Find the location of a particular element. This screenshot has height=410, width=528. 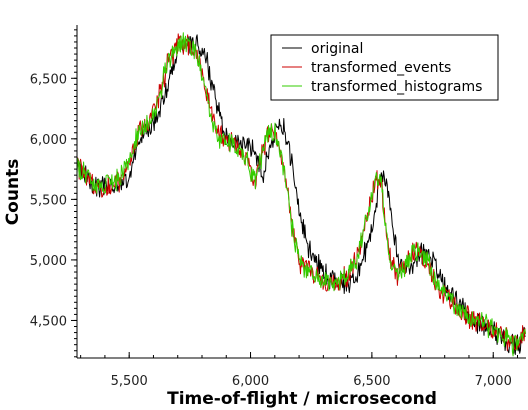

x-tick-label: 6,500 is located at coordinates (371, 381).